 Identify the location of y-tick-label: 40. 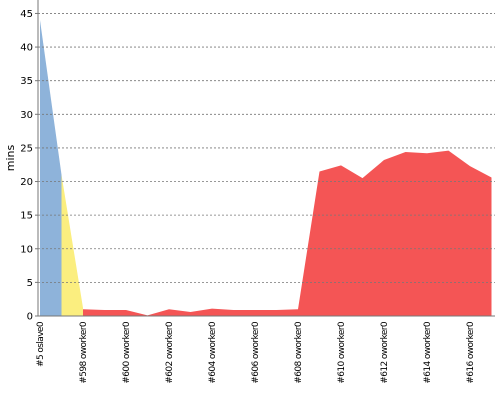
(26, 48).